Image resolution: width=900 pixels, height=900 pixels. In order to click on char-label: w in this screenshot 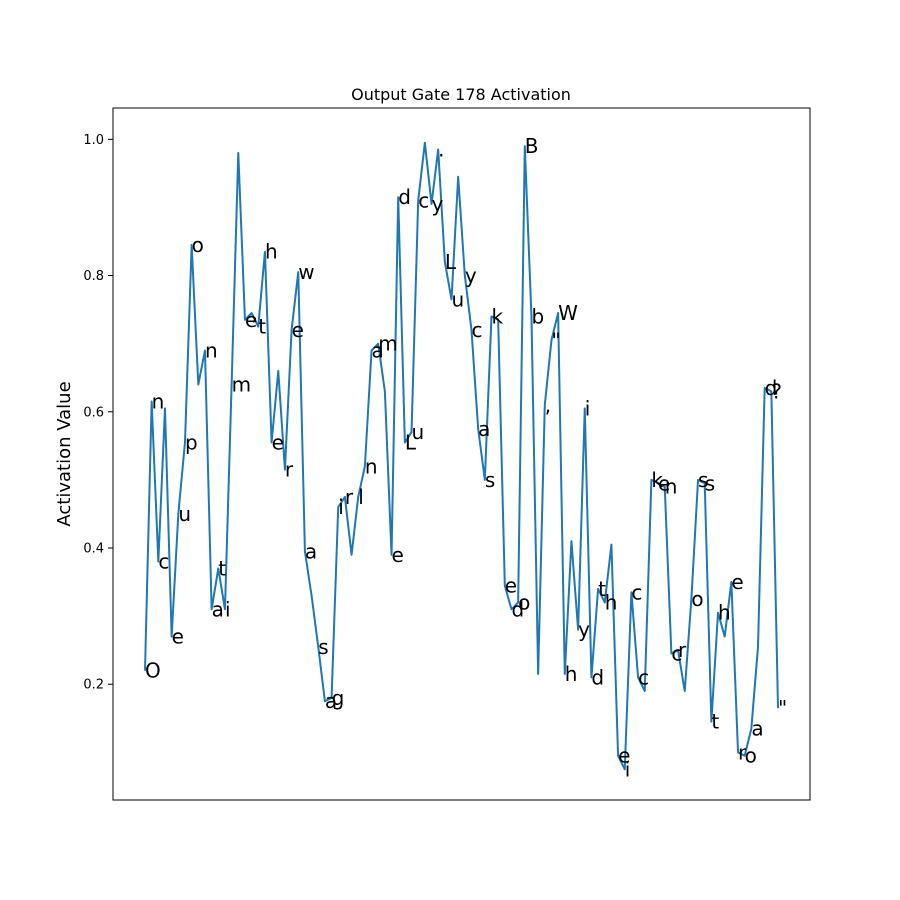, I will do `click(306, 272)`.